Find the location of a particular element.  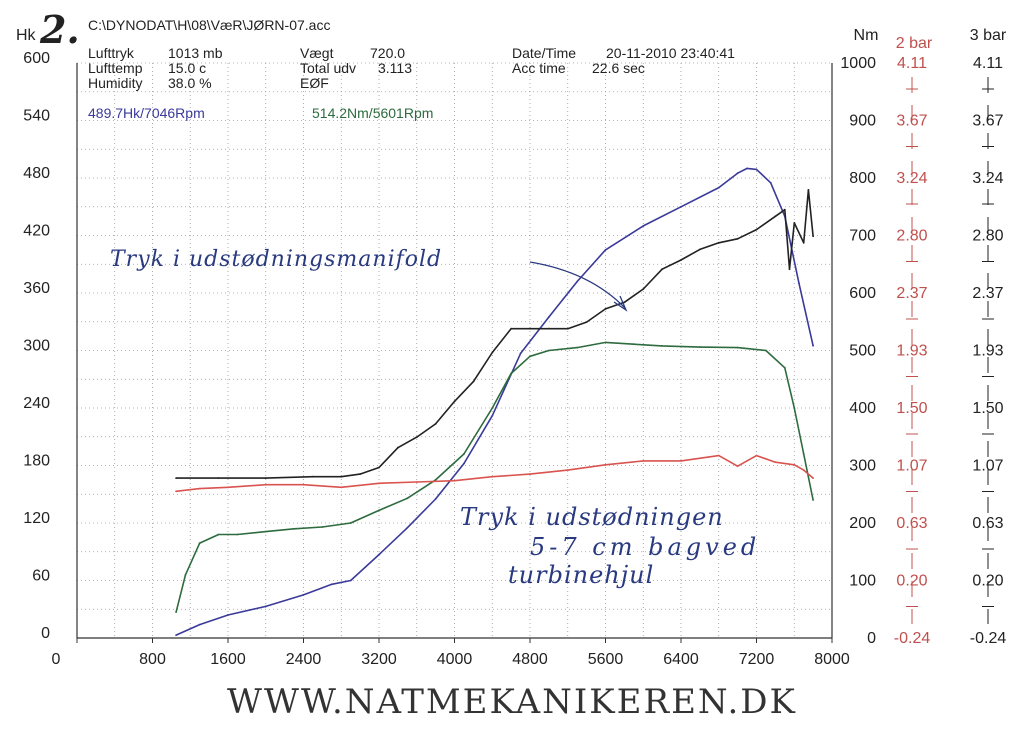

total-udv-value: 3.113 is located at coordinates (395, 68).